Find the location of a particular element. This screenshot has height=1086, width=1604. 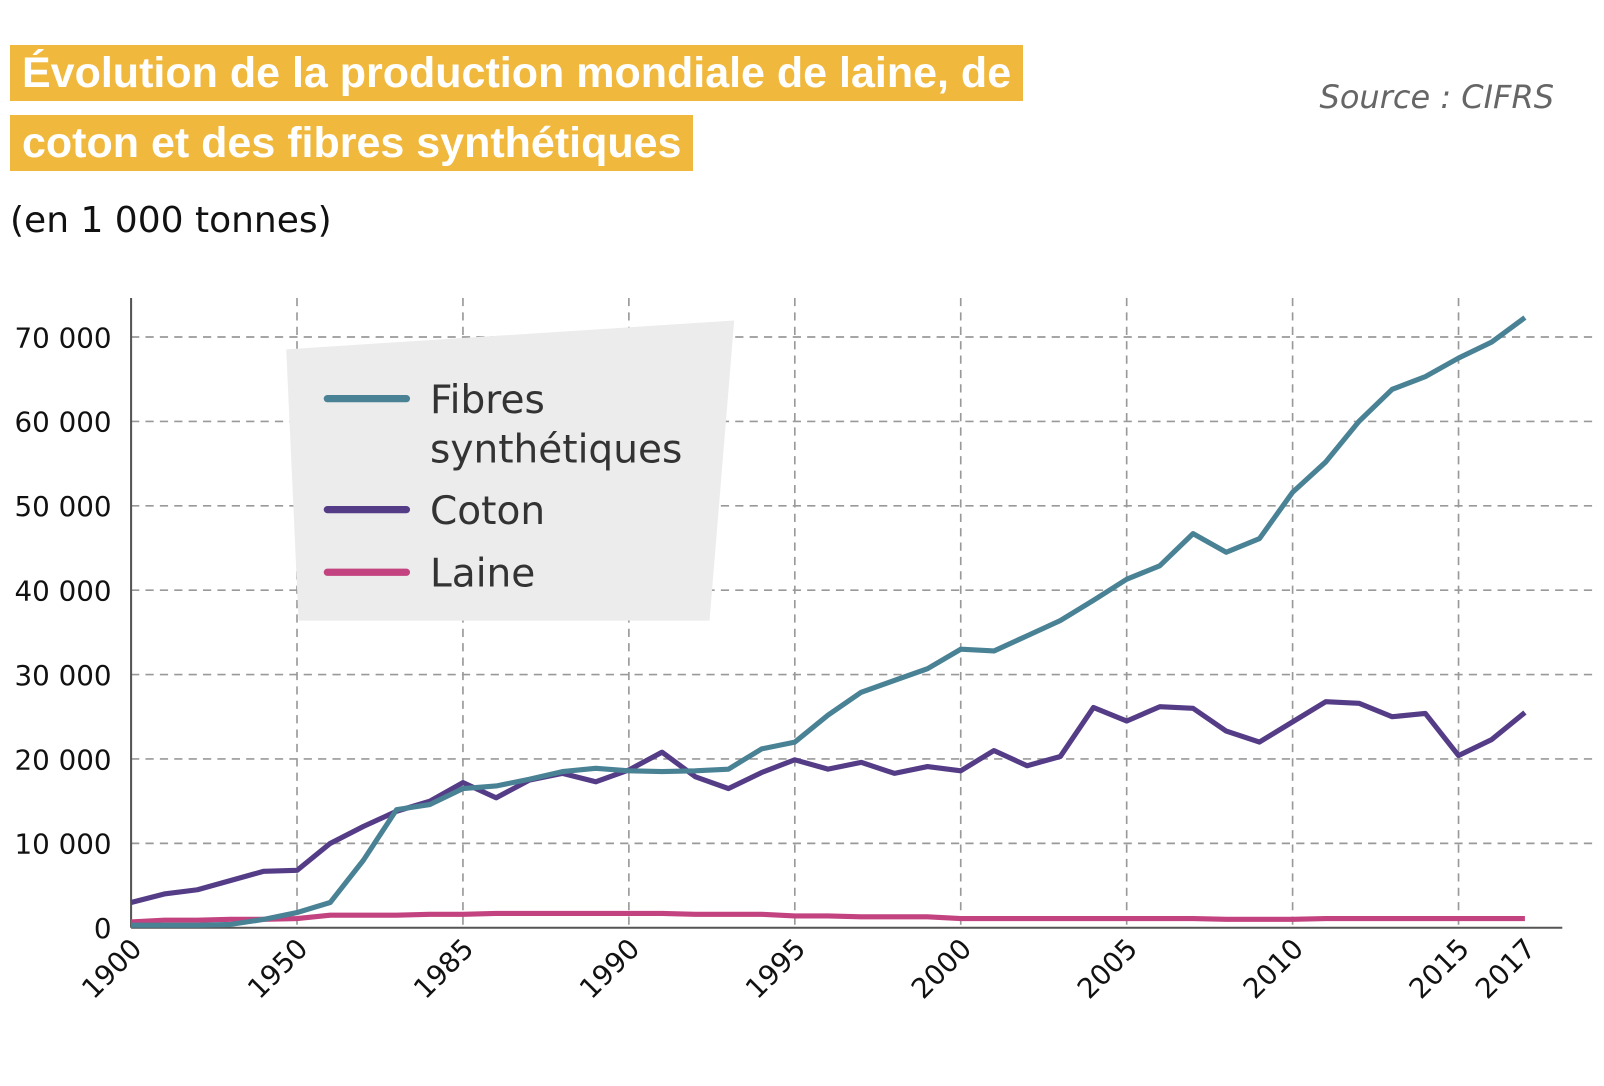

source: Source : CIFRS is located at coordinates (1436, 97).